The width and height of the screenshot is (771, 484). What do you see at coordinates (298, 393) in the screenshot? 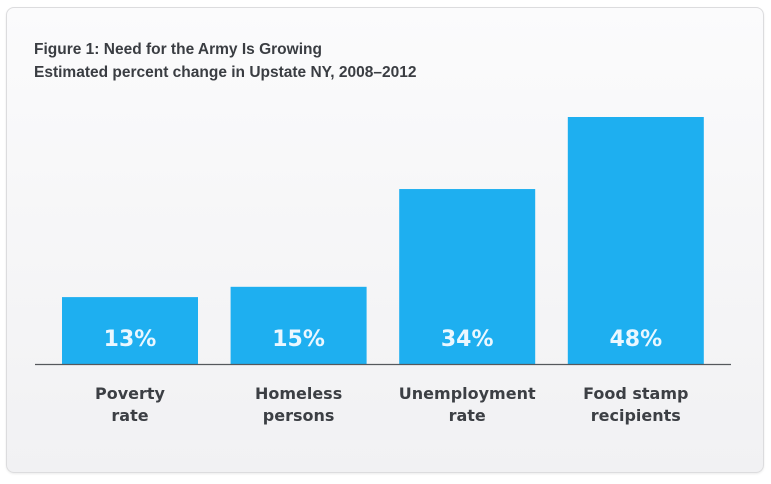
I see `category-tick-label: Homeless` at bounding box center [298, 393].